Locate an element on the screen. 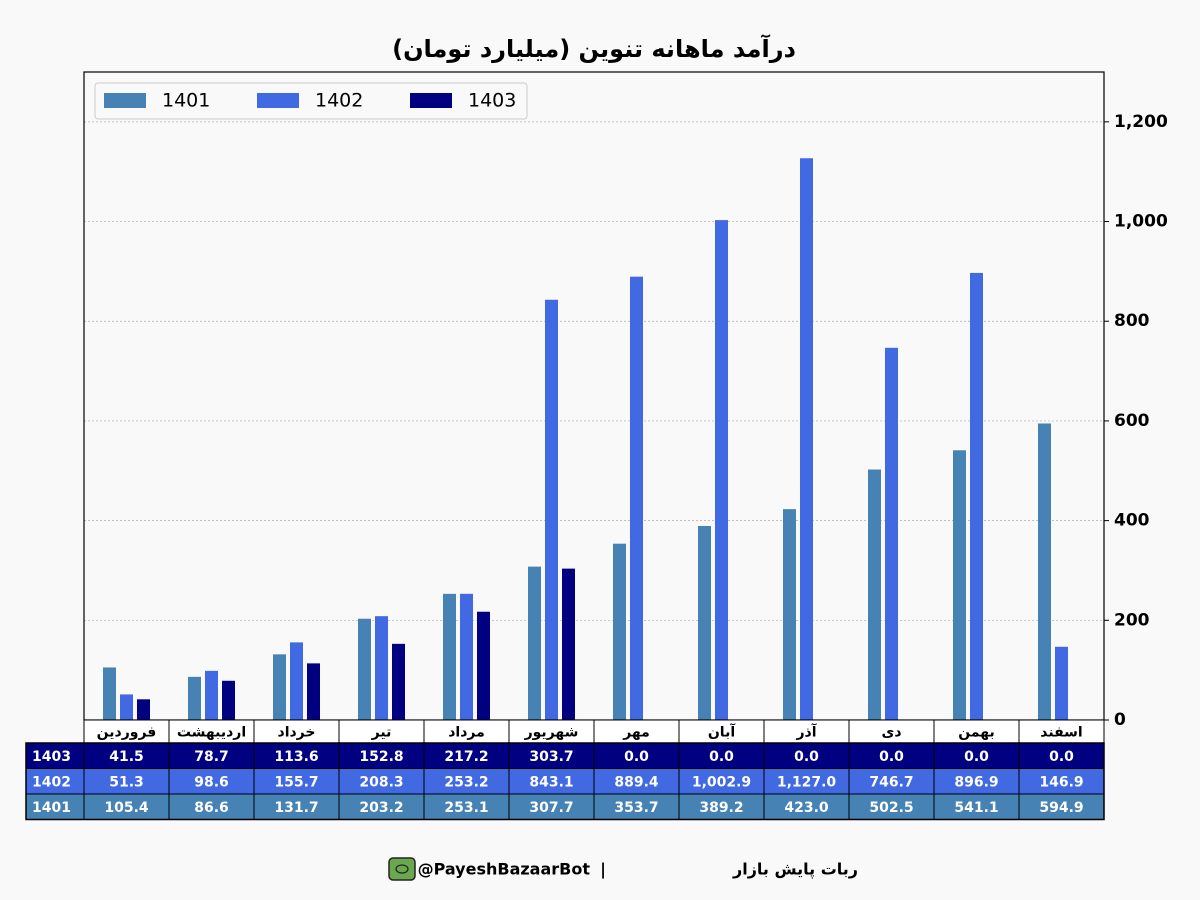  y-tick-label: 600 is located at coordinates (1132, 421).